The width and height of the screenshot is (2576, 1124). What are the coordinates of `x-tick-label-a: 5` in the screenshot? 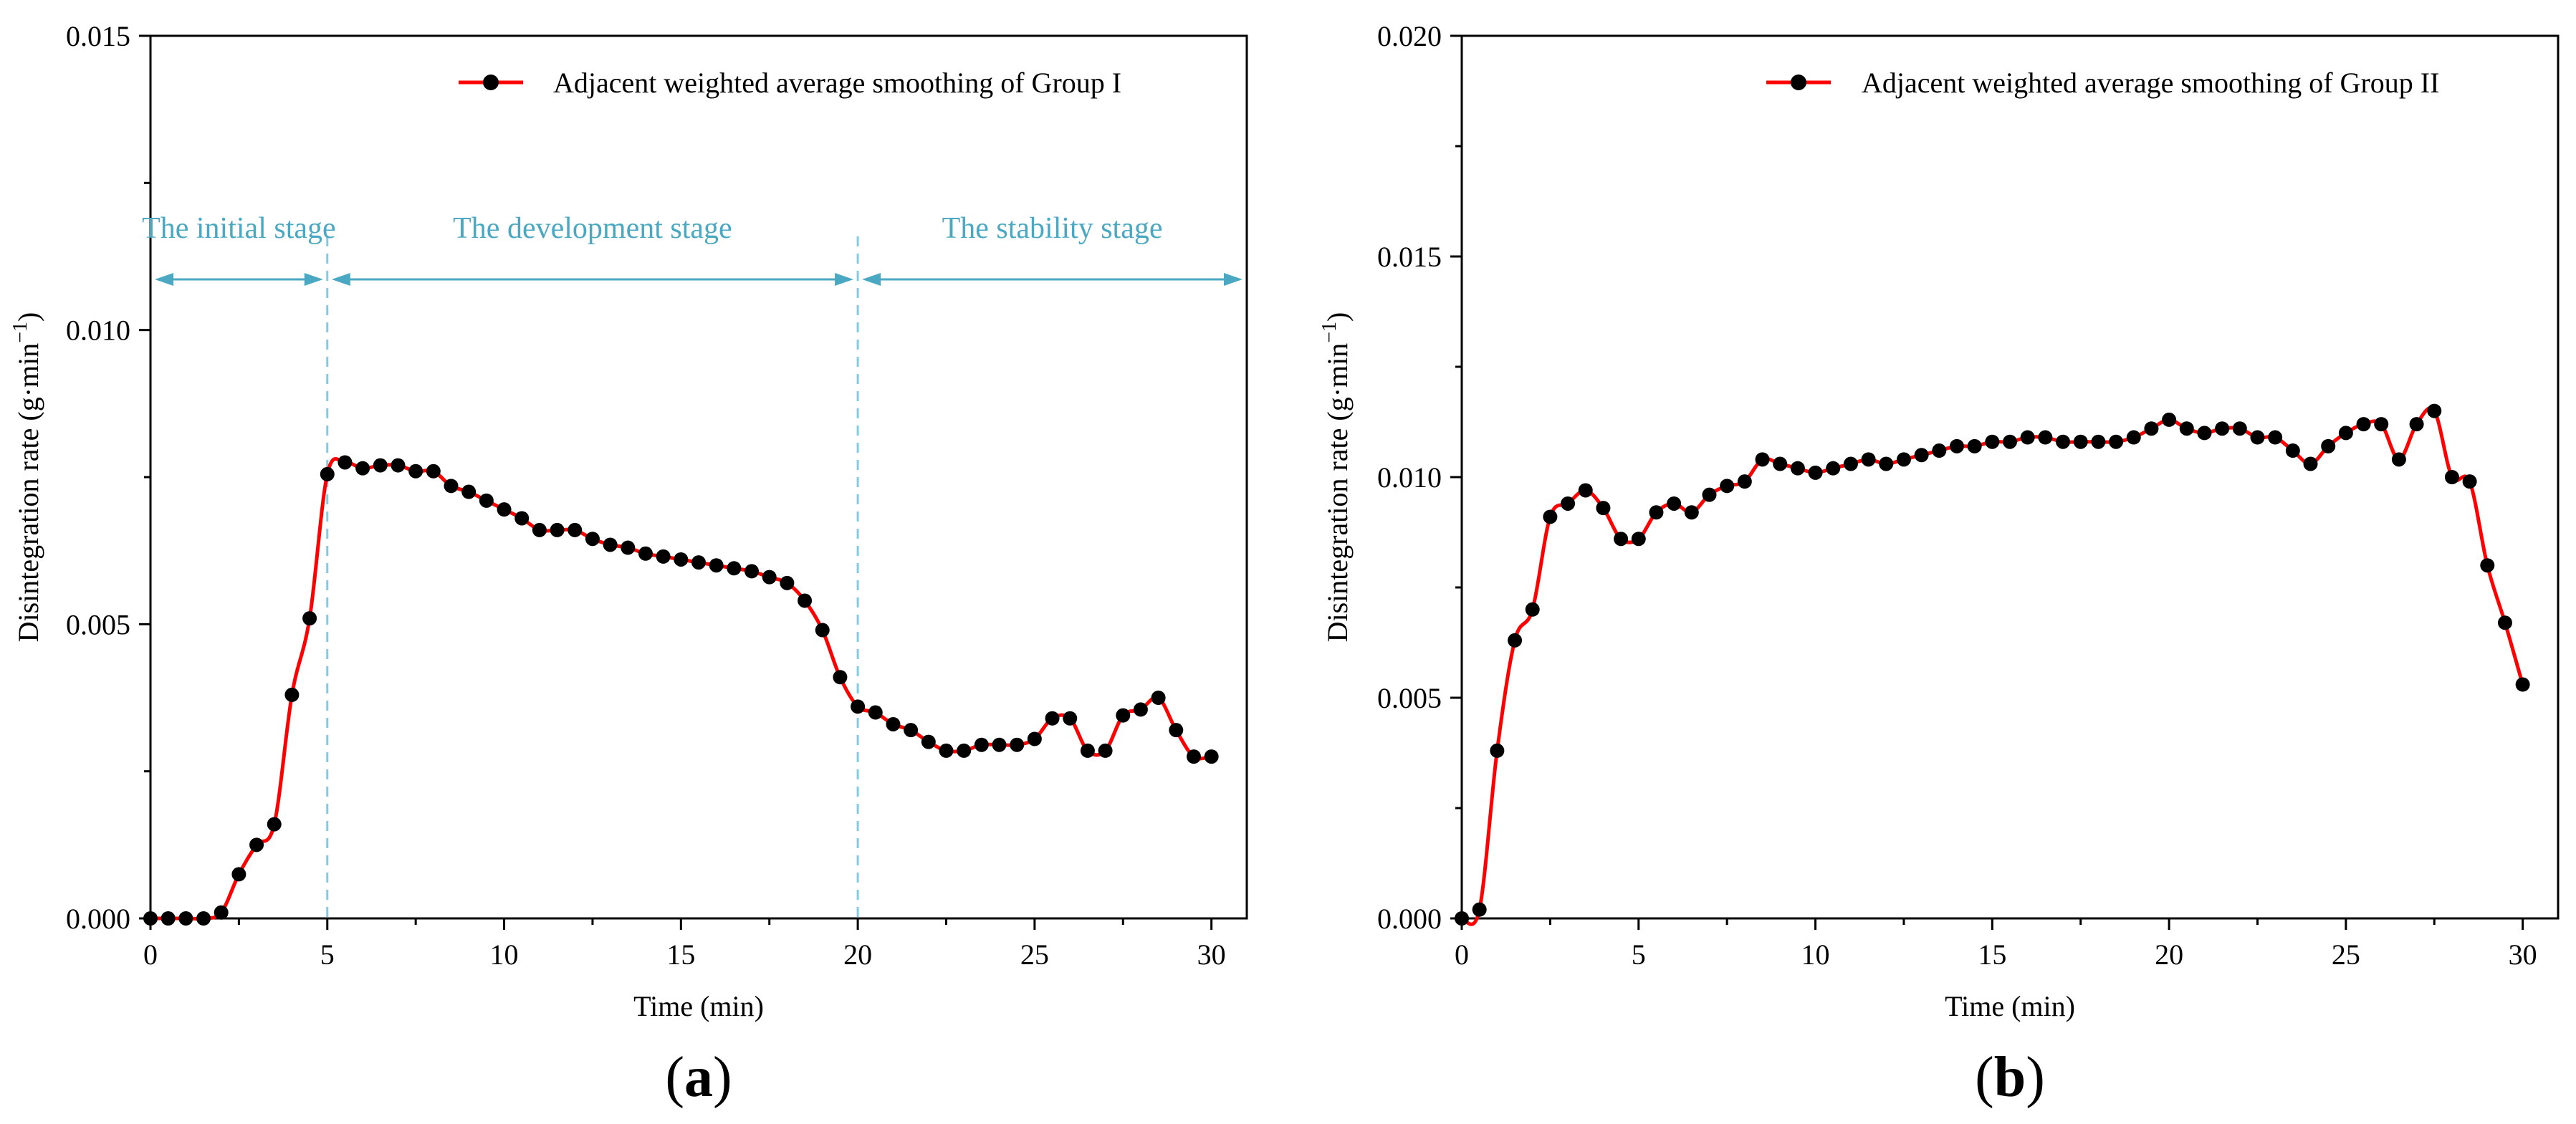 It's located at (327, 954).